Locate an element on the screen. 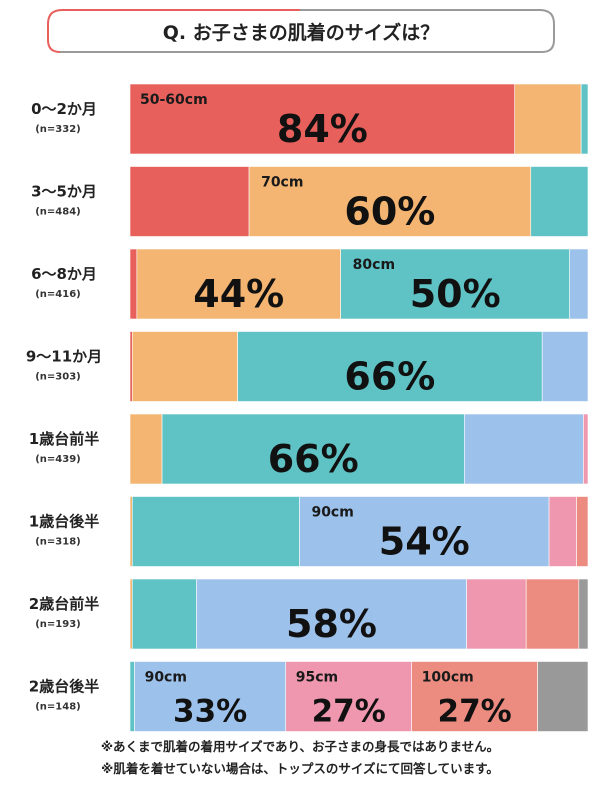 This screenshot has width=600, height=789. bar-row: 6～8か月 (n=416) 44% 80cm 50% is located at coordinates (310, 284).